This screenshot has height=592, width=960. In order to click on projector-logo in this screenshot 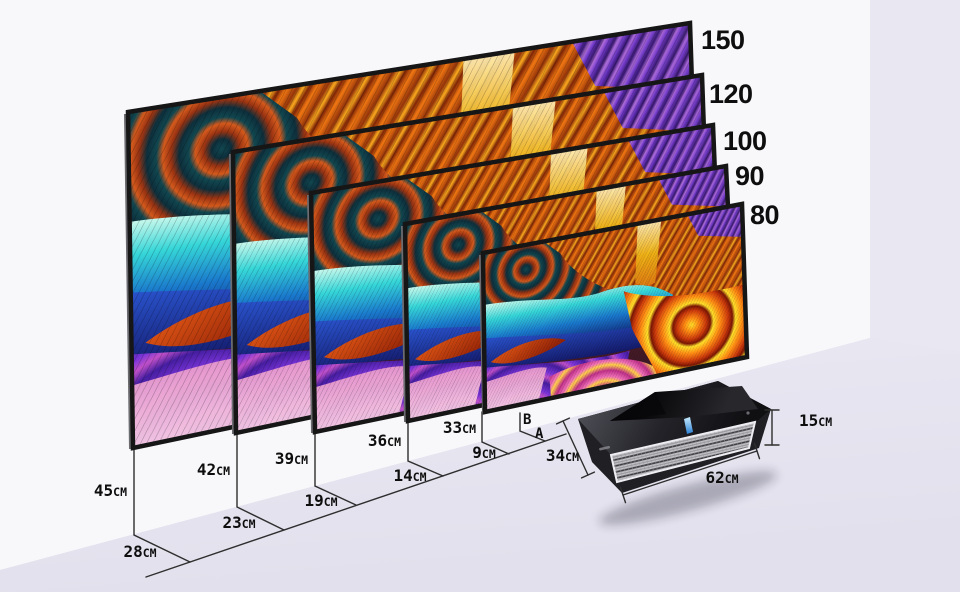, I will do `click(604, 448)`.